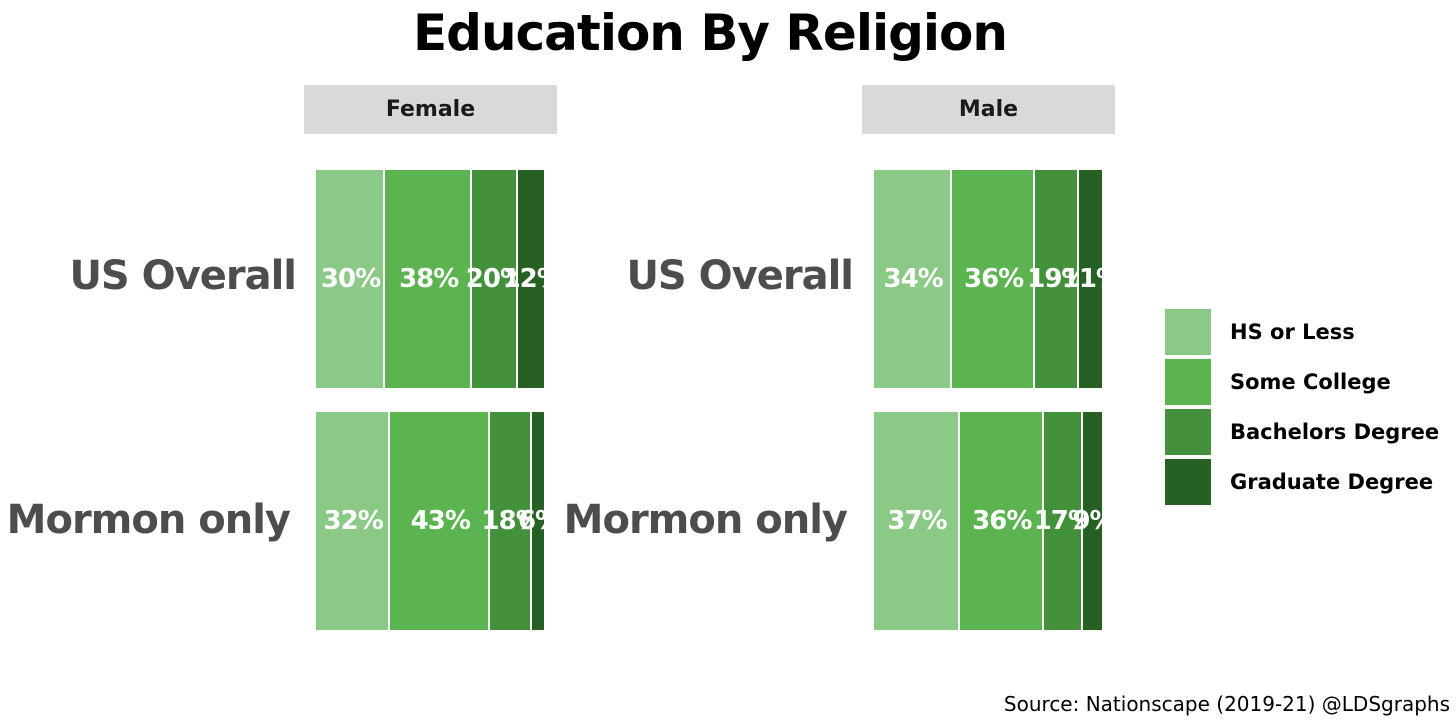 Image resolution: width=1456 pixels, height=728 pixels. What do you see at coordinates (710, 33) in the screenshot?
I see `chart-title: Education By Religion` at bounding box center [710, 33].